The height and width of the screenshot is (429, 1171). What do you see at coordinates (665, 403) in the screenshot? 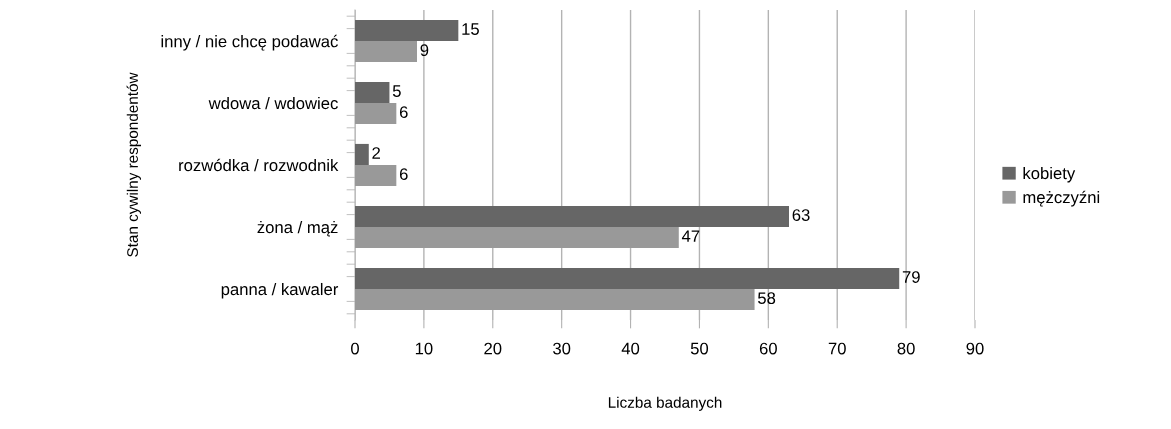
I see `x-axis-title: Liczba badanych` at bounding box center [665, 403].